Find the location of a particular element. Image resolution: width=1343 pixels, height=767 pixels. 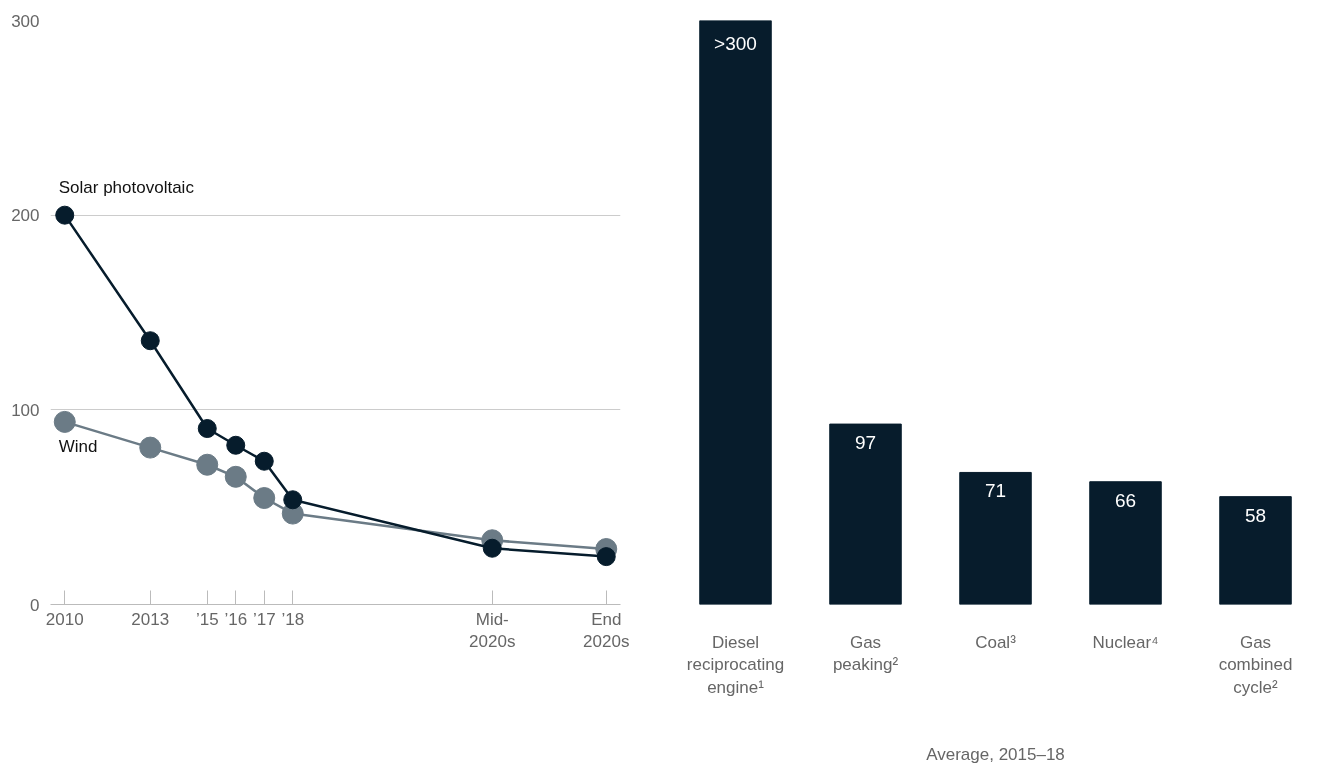

x-tick-label: 2010 is located at coordinates (64, 619).